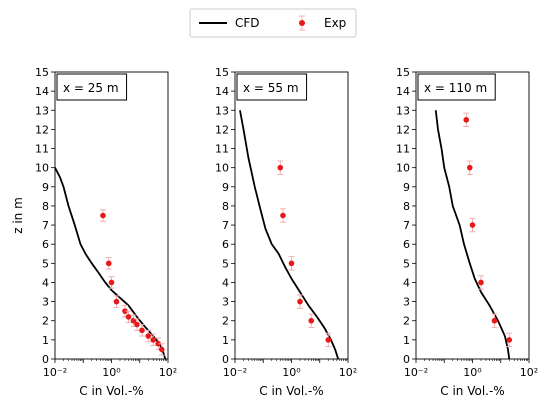 Image resolution: width=550 pixels, height=408 pixels. I want to click on legend-exp-label: Exp, so click(335, 23).